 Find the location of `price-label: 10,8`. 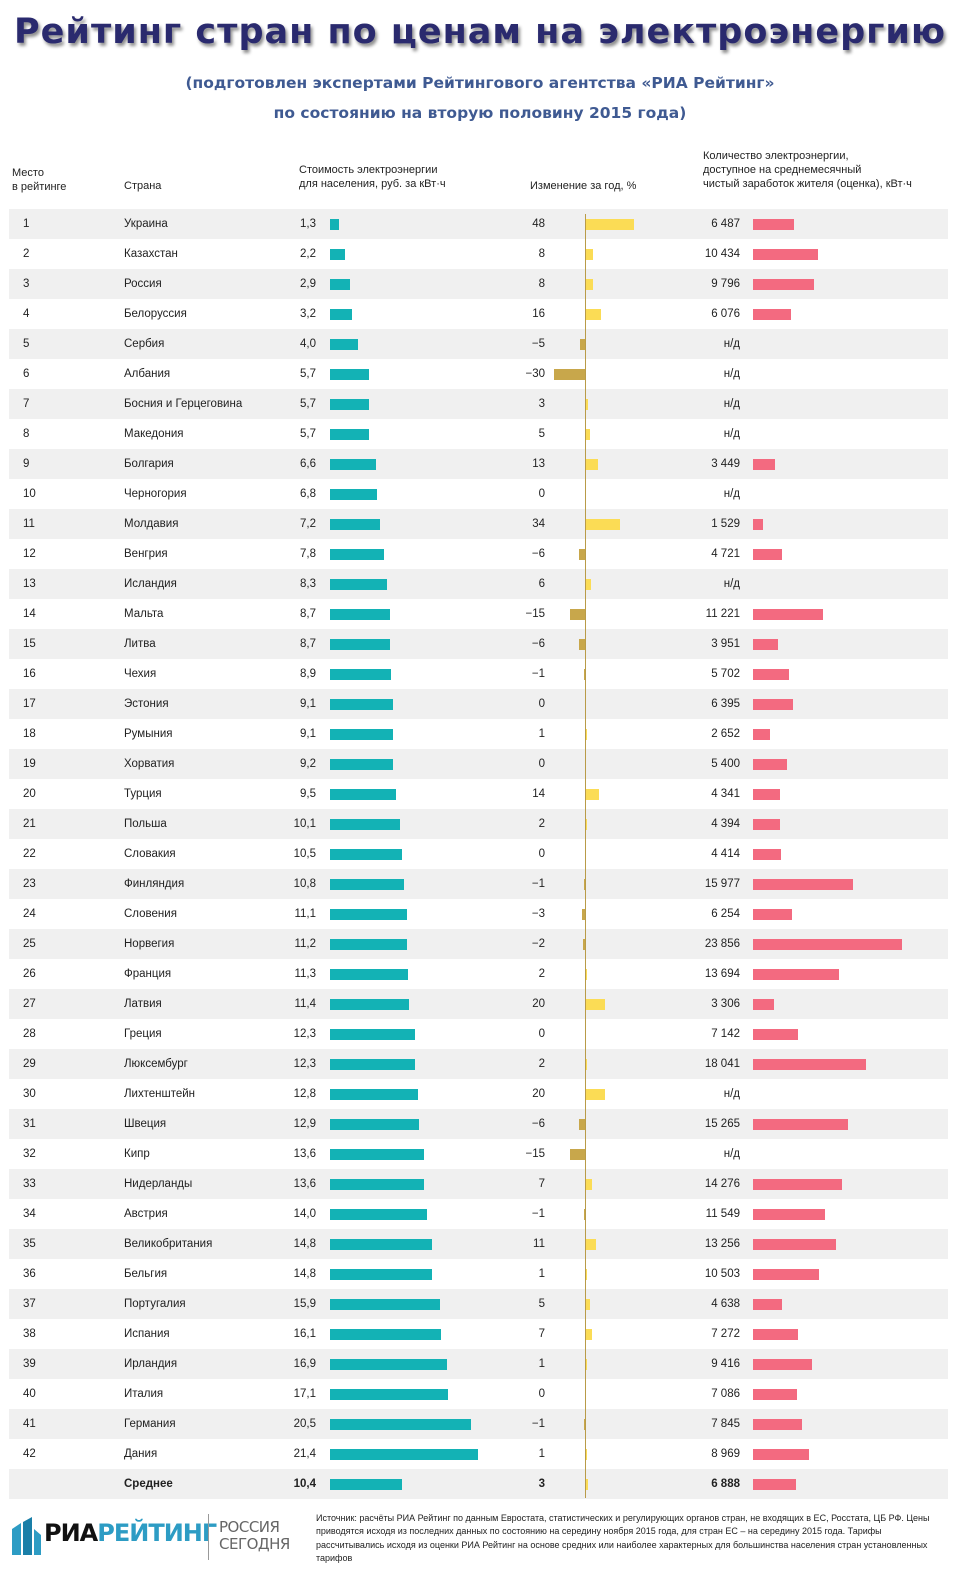

price-label: 10,8 is located at coordinates (304, 884).